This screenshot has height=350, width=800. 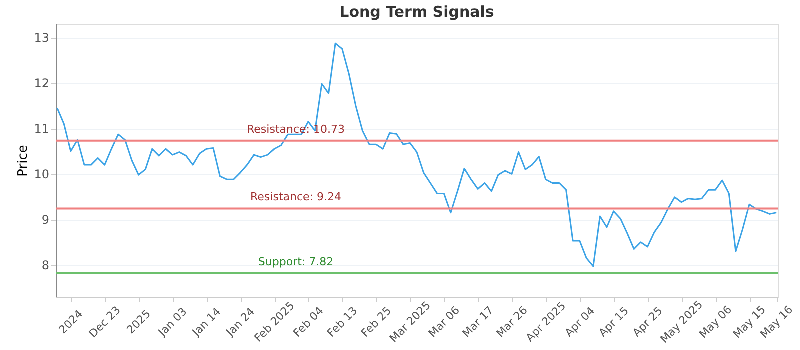 I want to click on y-tick-label: 12, so click(x=42, y=83).